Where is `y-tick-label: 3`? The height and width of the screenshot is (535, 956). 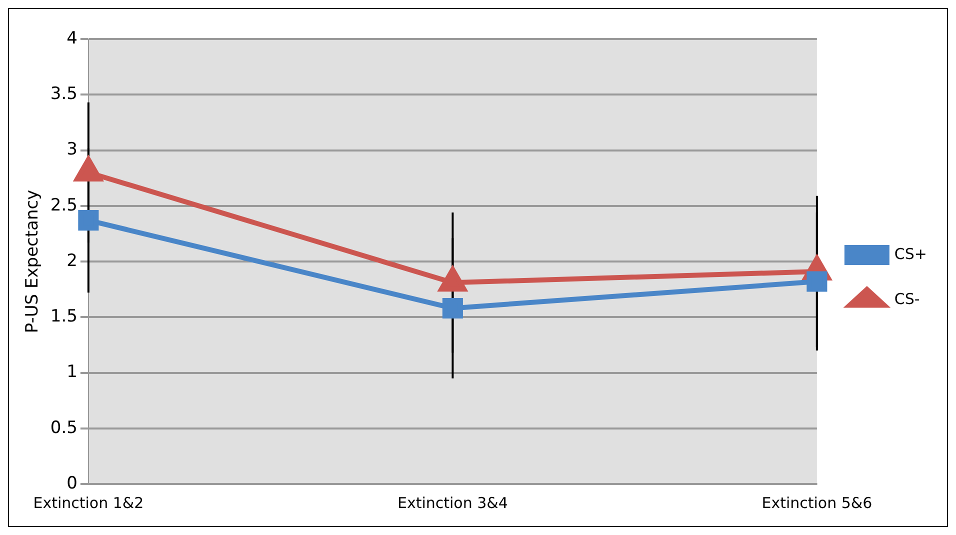
y-tick-label: 3 is located at coordinates (72, 150).